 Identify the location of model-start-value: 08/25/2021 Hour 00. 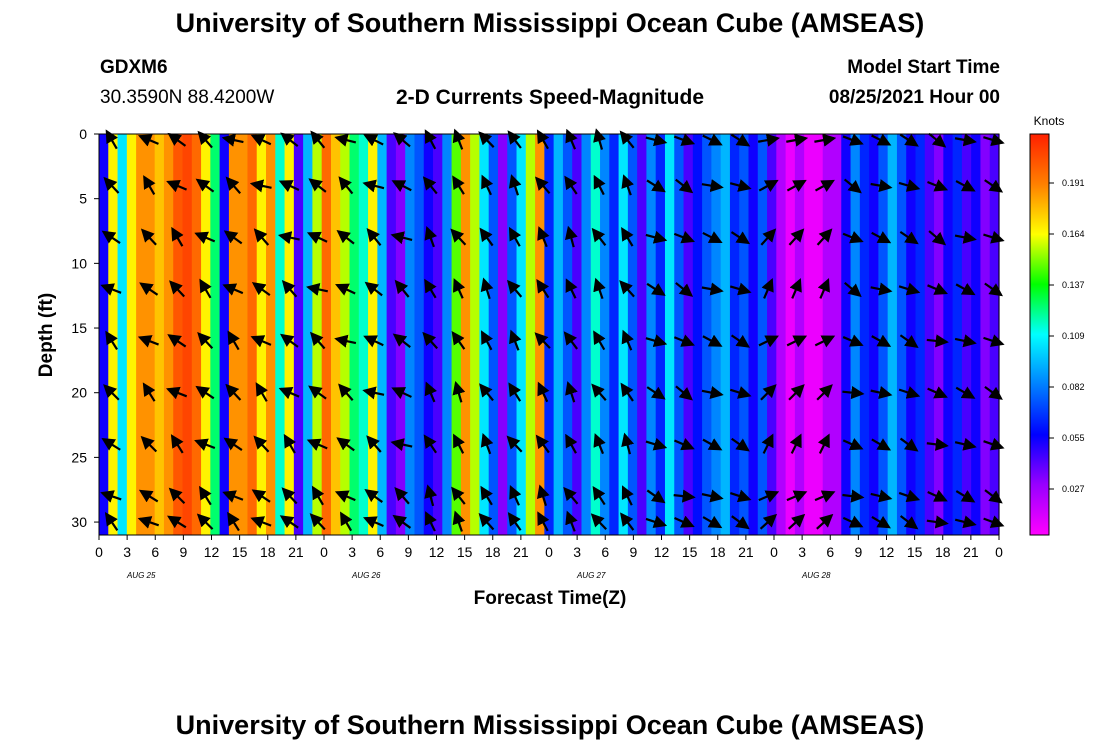
(914, 97).